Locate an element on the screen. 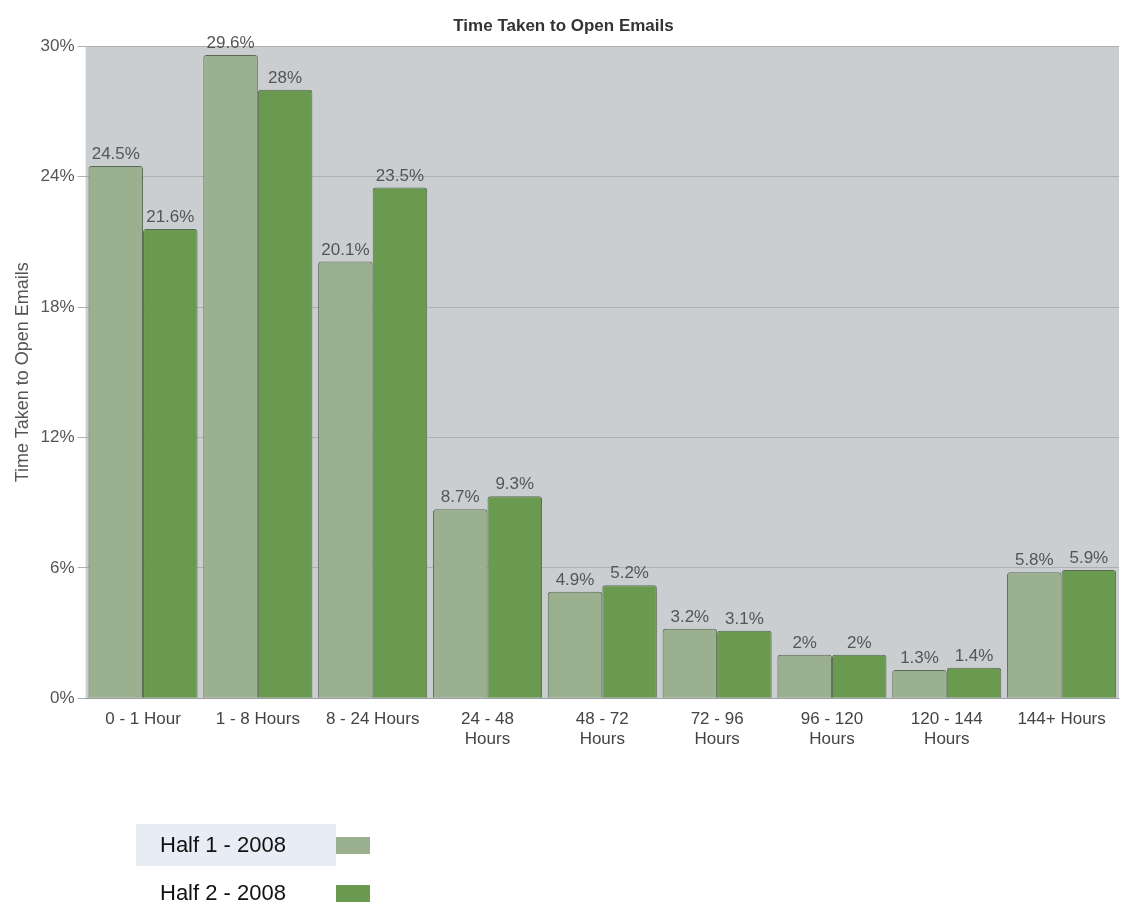  x-tick-label: 72 - 96 Hours is located at coordinates (717, 729).